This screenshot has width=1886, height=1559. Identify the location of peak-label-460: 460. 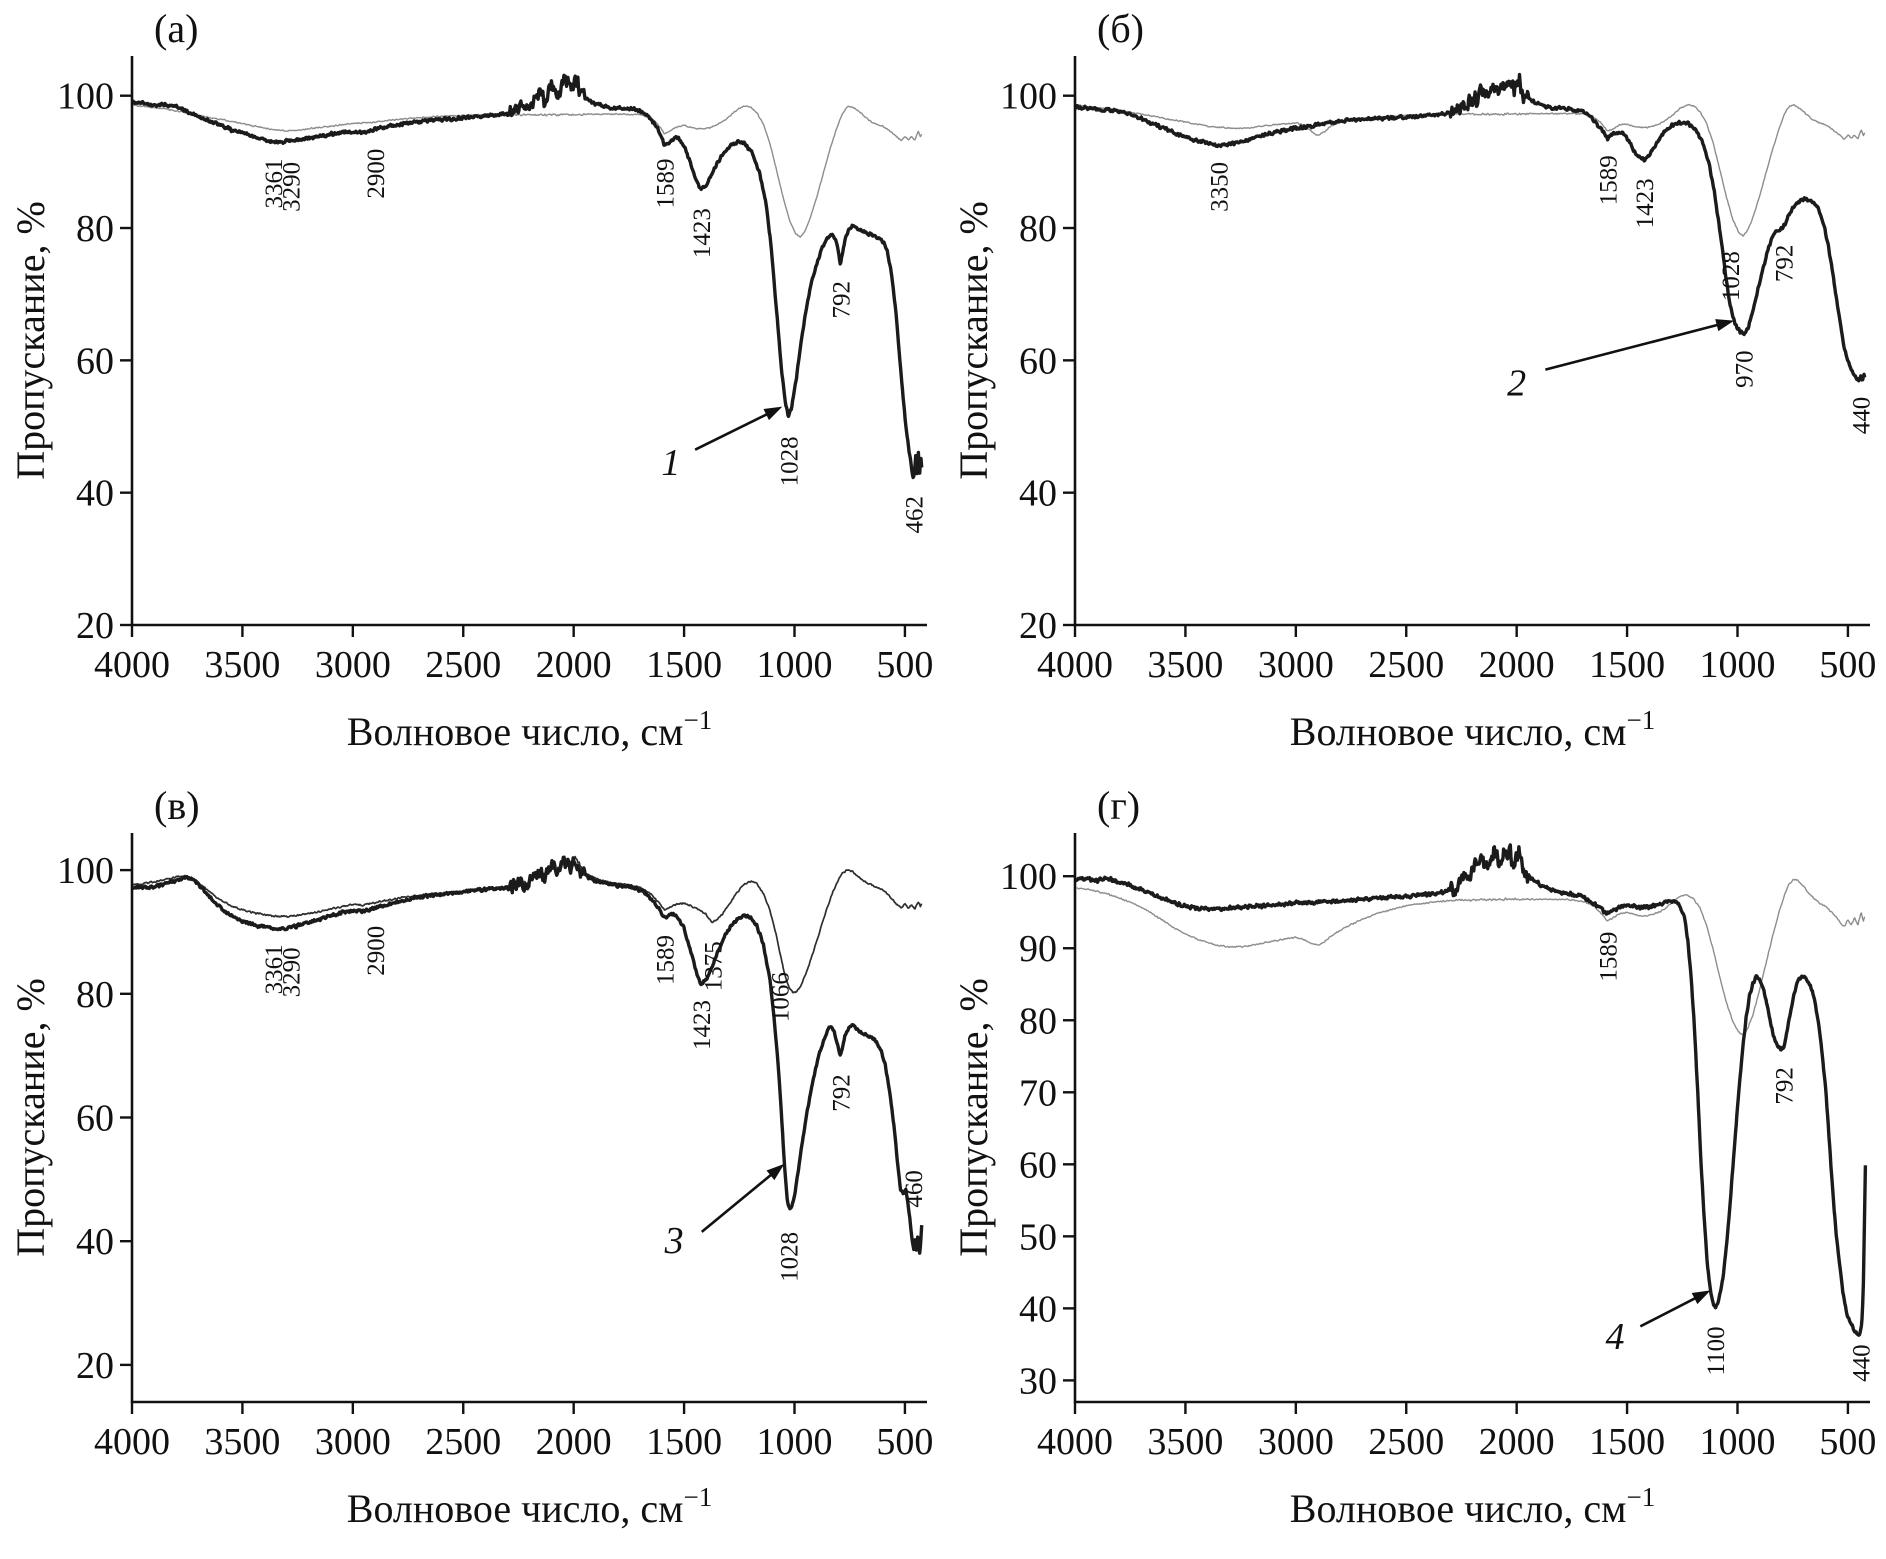
(914, 1189).